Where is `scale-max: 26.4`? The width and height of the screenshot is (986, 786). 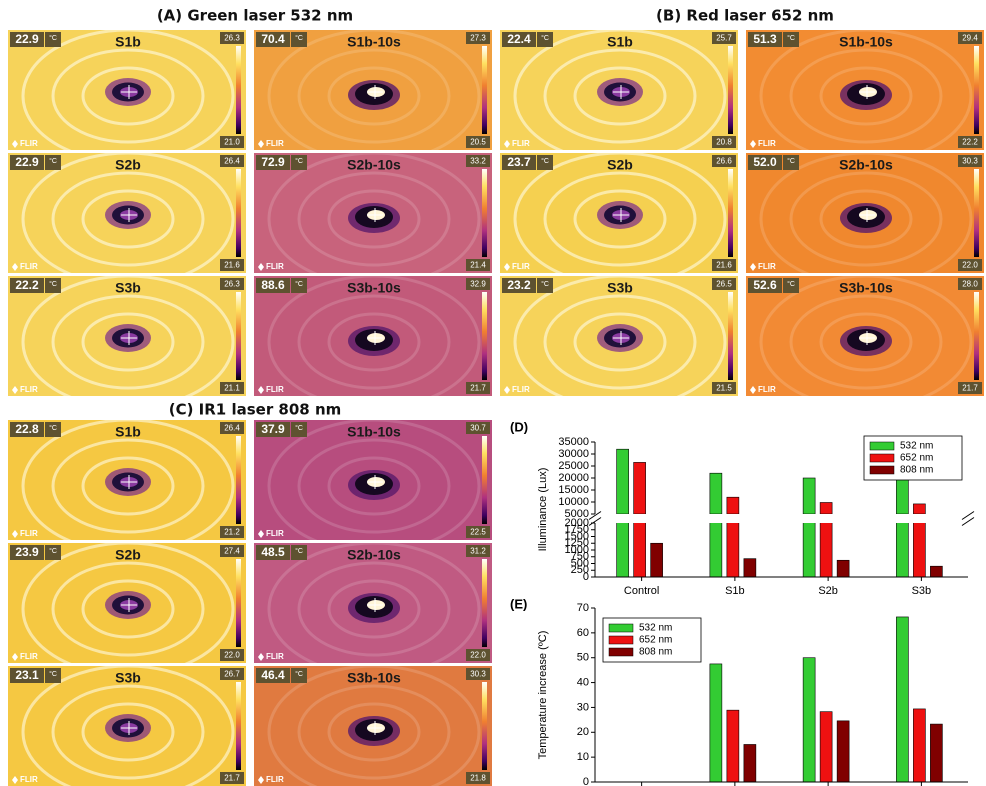 scale-max: 26.4 is located at coordinates (232, 428).